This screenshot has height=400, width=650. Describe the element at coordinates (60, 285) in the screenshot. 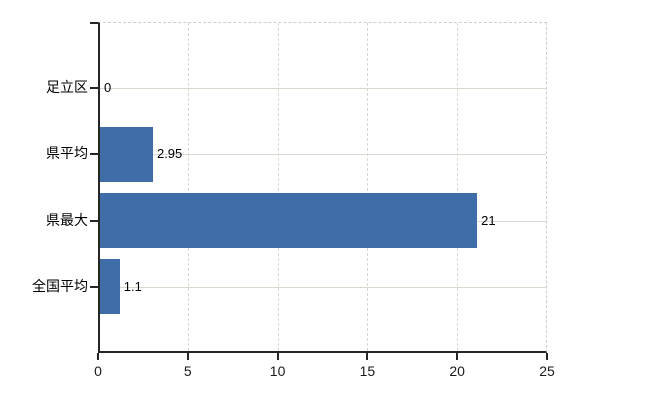

I see `category-label: 全国平均` at that location.